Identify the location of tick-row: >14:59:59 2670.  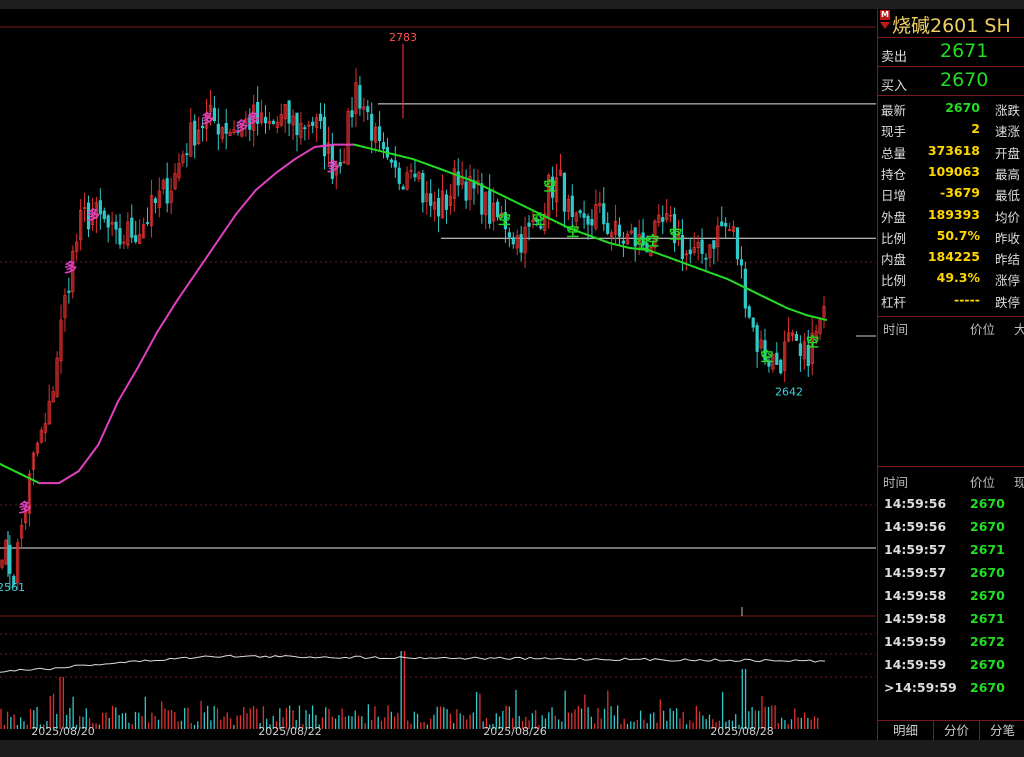
(951, 687).